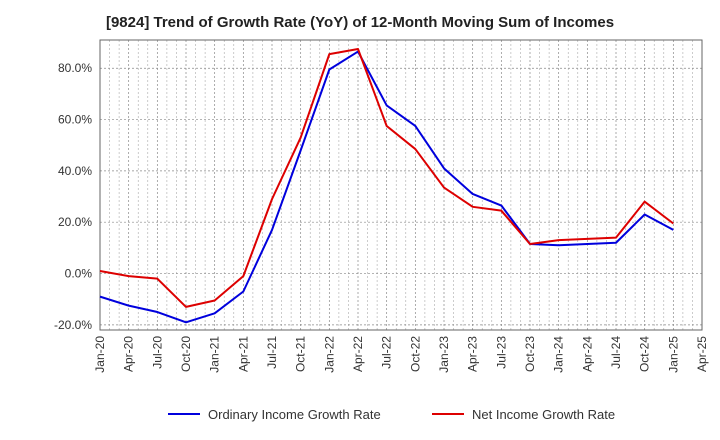  Describe the element at coordinates (645, 354) in the screenshot. I see `x-tick-label: Oct-24` at that location.